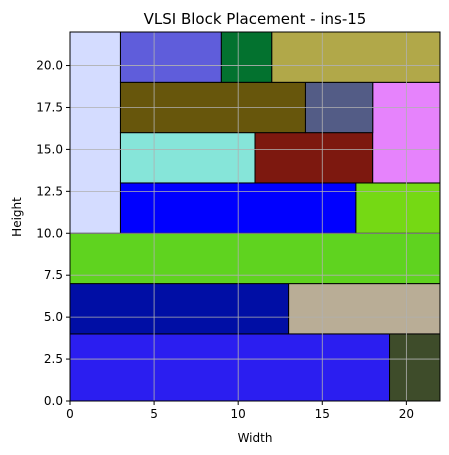  I want to click on y-tick-label: 0.0, so click(53, 401).